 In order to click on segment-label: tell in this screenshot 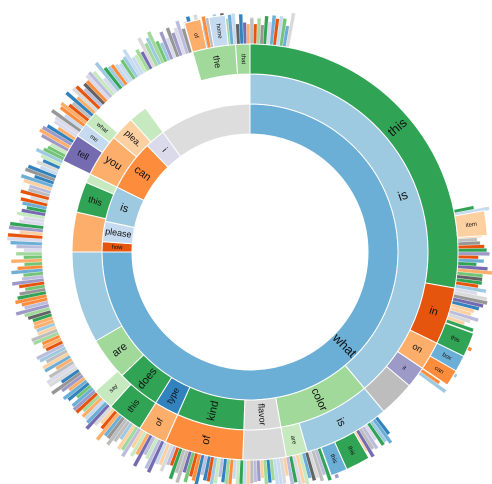, I will do `click(83, 155)`.